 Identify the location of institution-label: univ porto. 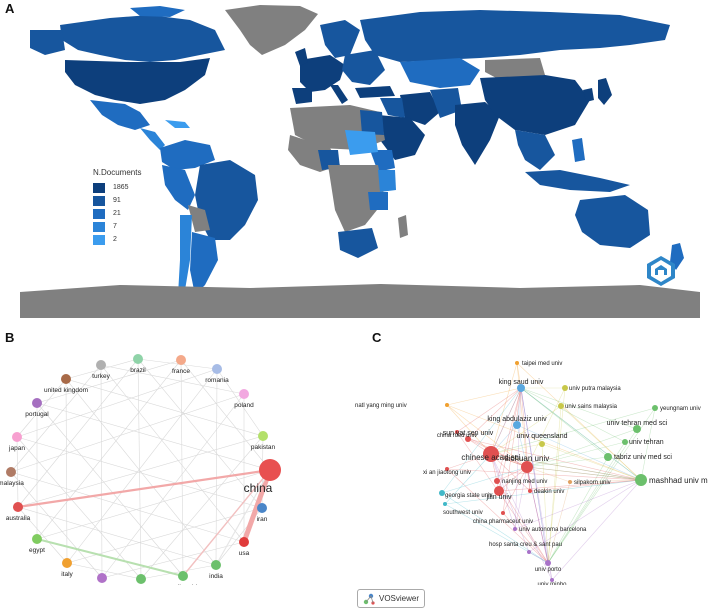
(548, 570).